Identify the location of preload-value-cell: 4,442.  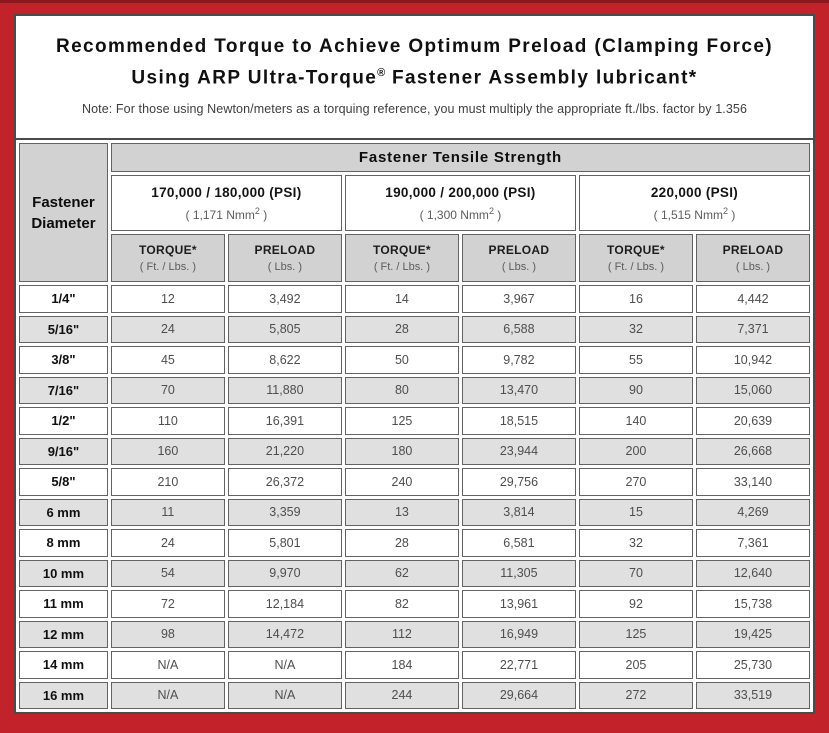
(752, 299).